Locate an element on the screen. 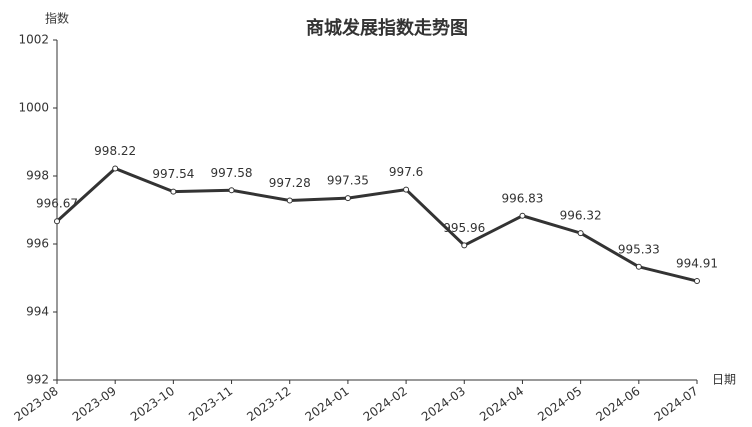  data-label: 998.22 is located at coordinates (115, 151).